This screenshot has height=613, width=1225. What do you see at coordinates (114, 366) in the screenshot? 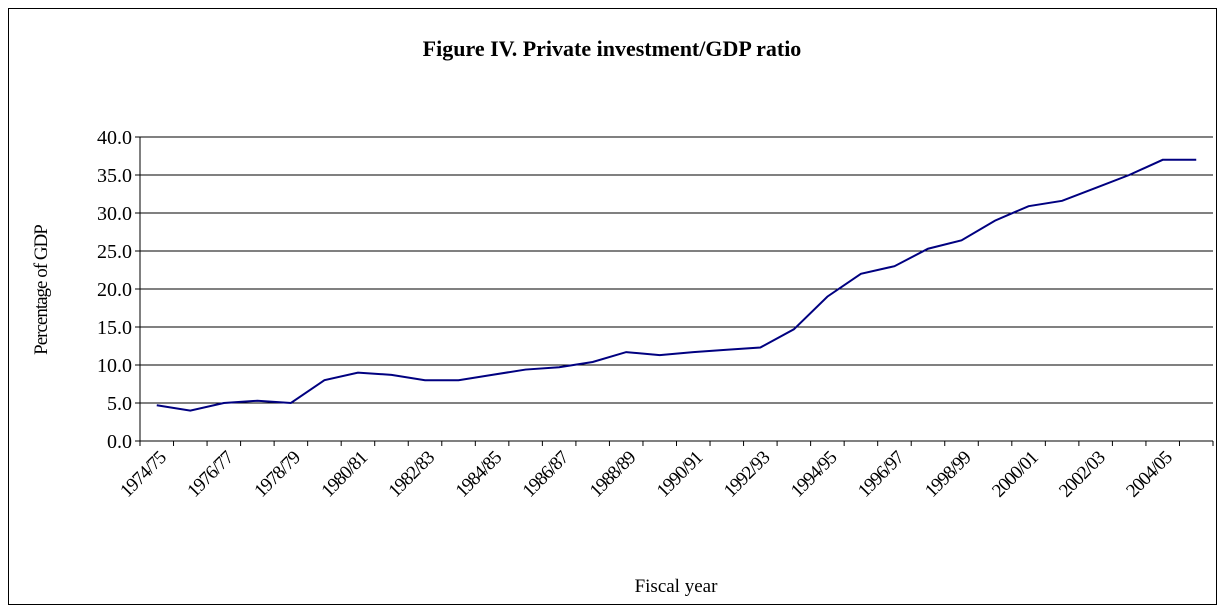
I see `y-tick-label: 10.0` at bounding box center [114, 366].